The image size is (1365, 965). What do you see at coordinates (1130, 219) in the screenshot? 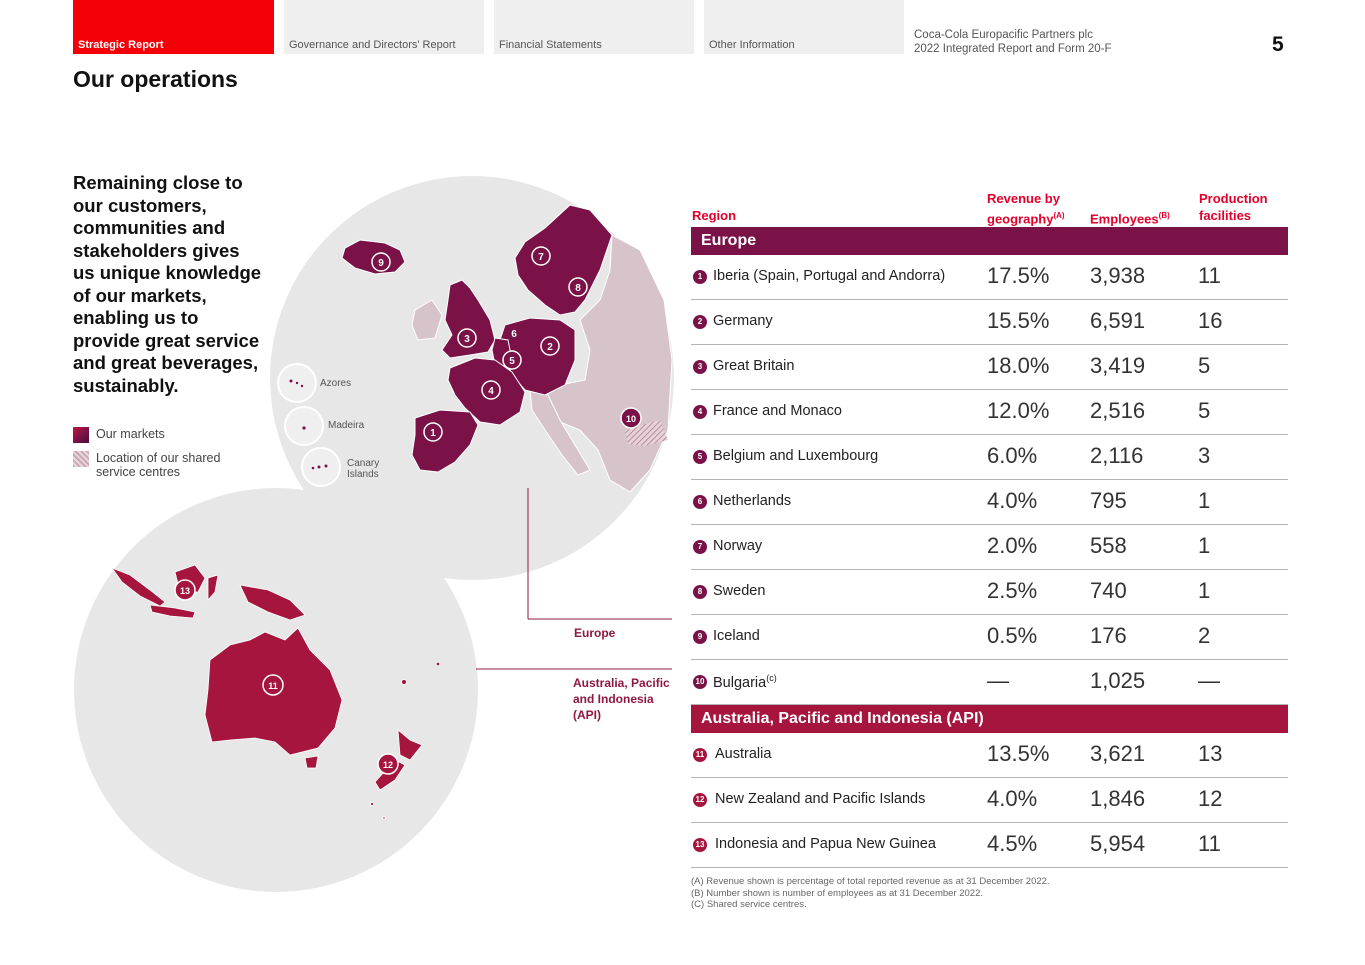
I see `header-employees: Employees(B)` at bounding box center [1130, 219].